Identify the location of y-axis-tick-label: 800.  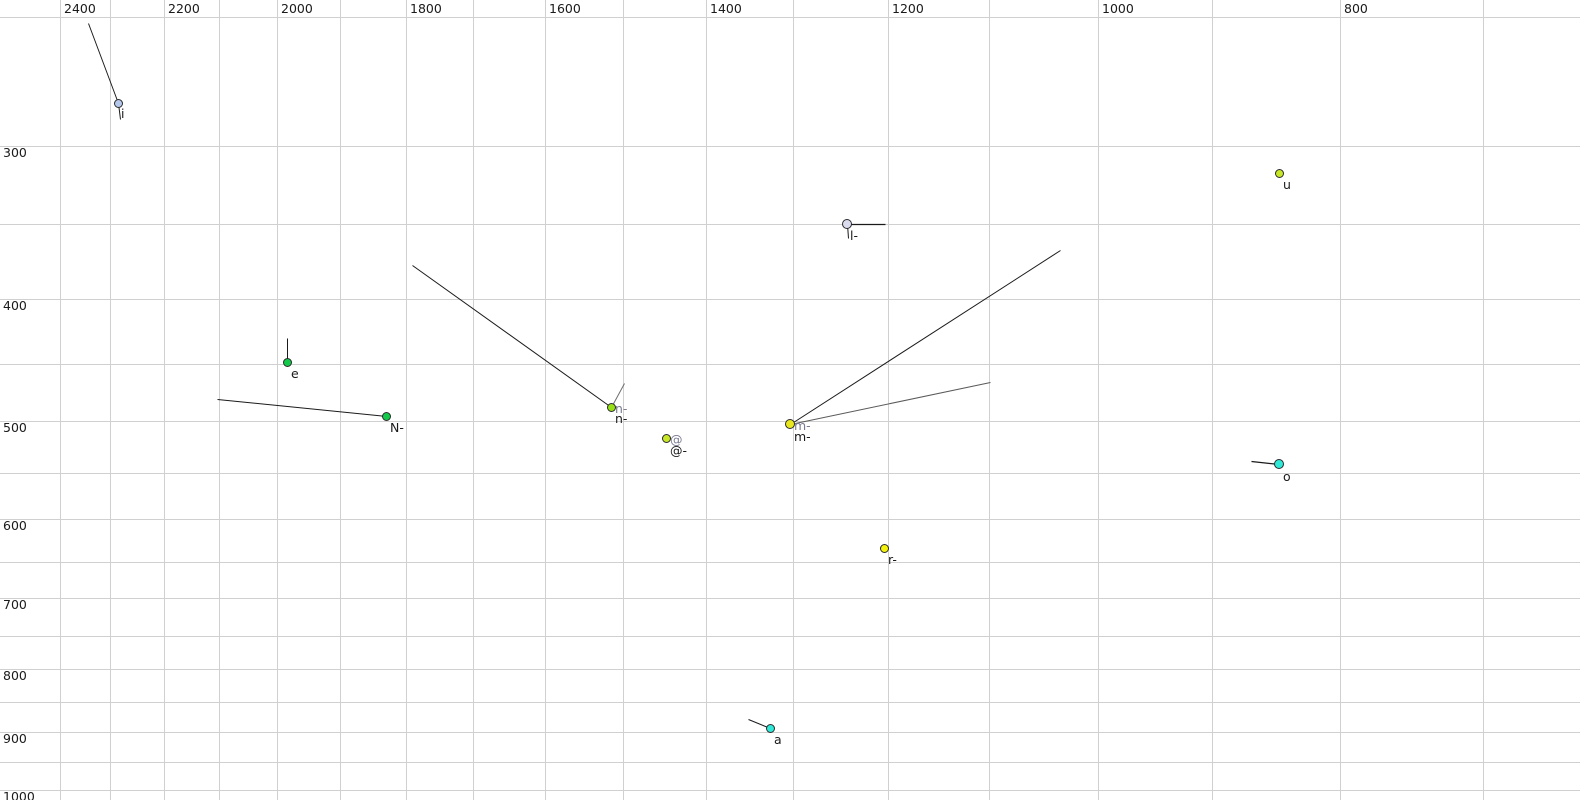
(15, 675).